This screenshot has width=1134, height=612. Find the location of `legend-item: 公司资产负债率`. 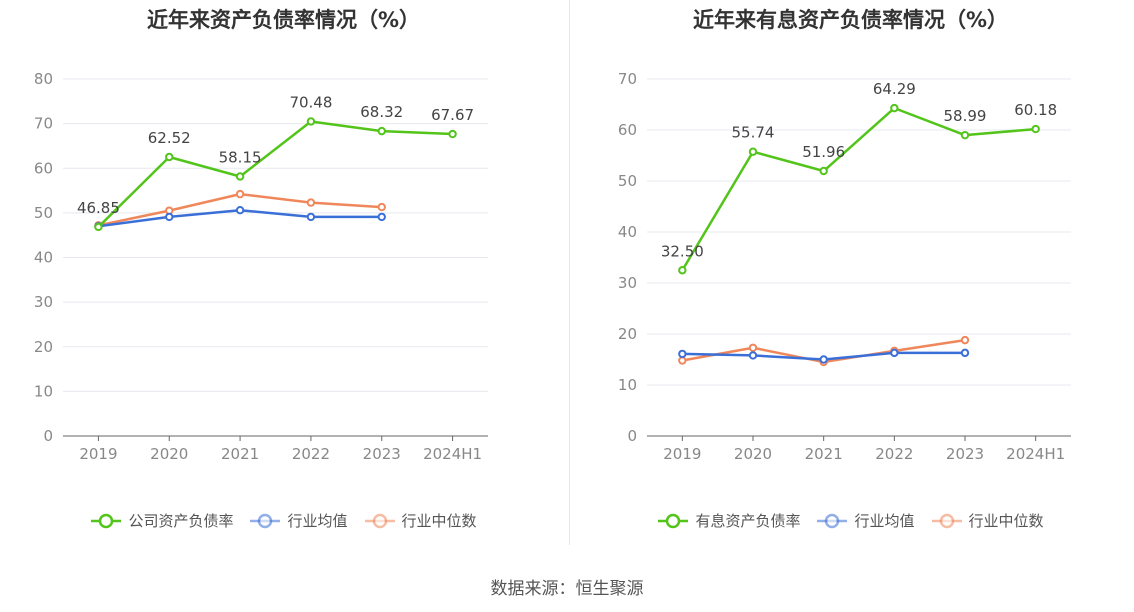

legend-item: 公司资产负债率 is located at coordinates (161, 520).